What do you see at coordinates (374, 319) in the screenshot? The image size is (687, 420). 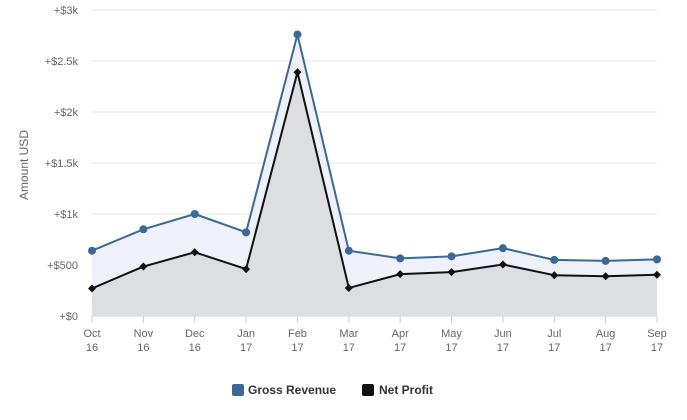 I see `x-axis` at bounding box center [374, 319].